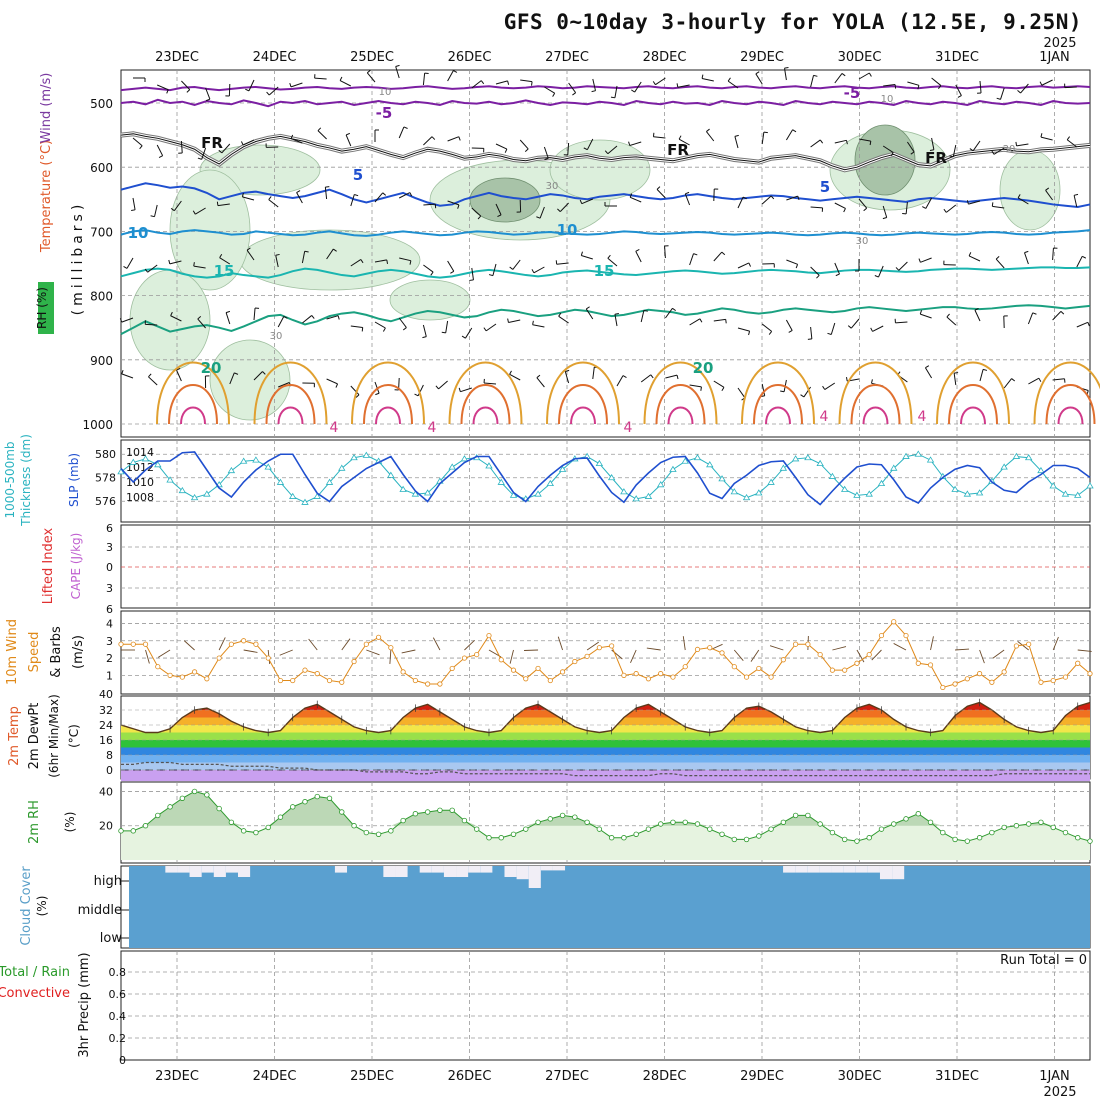  What do you see at coordinates (140, 452) in the screenshot?
I see `slp-tick-label: 1014` at bounding box center [140, 452].